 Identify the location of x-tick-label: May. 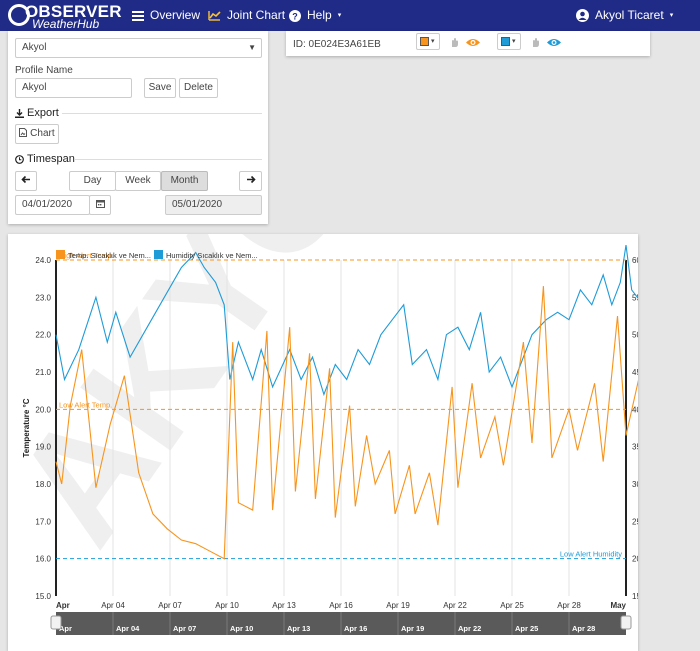
(618, 605).